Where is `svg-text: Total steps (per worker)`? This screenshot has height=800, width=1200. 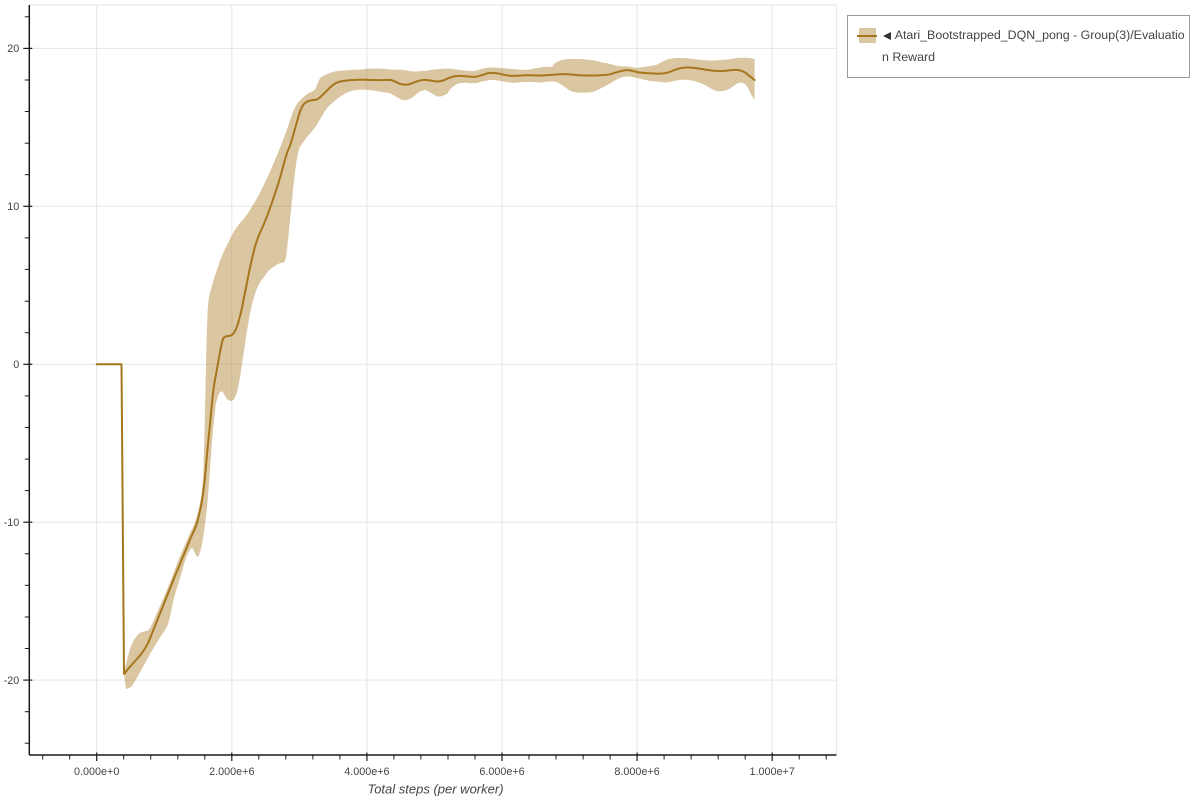 svg-text: Total steps (per worker) is located at coordinates (435, 789).